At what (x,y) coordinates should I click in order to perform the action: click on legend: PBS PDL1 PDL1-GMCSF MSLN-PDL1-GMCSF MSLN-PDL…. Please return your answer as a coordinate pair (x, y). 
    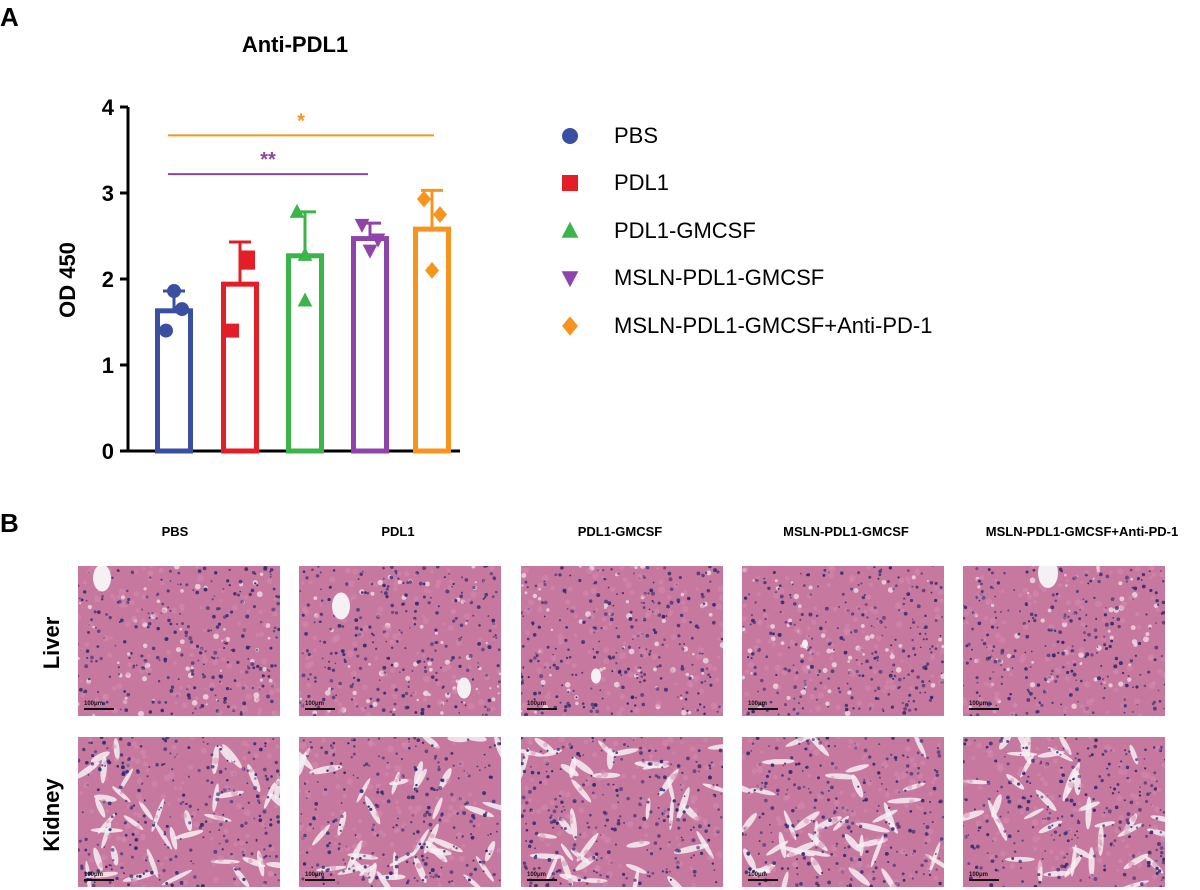
    Looking at the image, I should click on (746, 231).